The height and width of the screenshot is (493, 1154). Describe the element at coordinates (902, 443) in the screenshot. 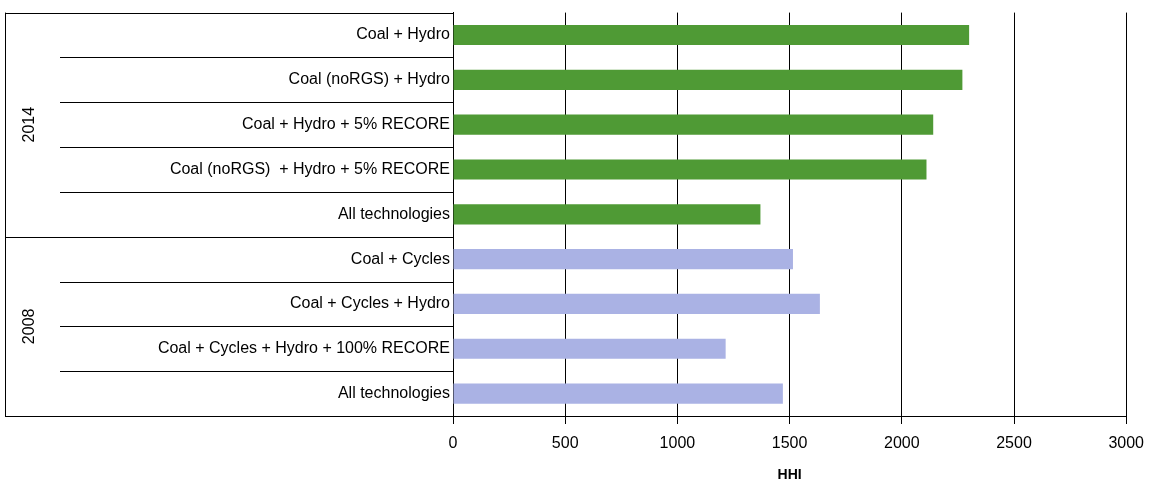

I see `x-tick-label: 2000` at that location.